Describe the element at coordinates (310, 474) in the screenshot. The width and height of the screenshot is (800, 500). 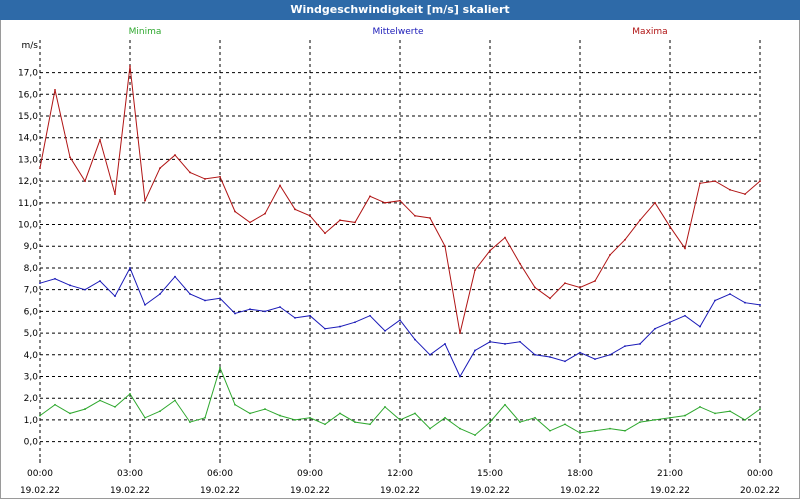
I see `x-tick-time-label: 09:00` at that location.